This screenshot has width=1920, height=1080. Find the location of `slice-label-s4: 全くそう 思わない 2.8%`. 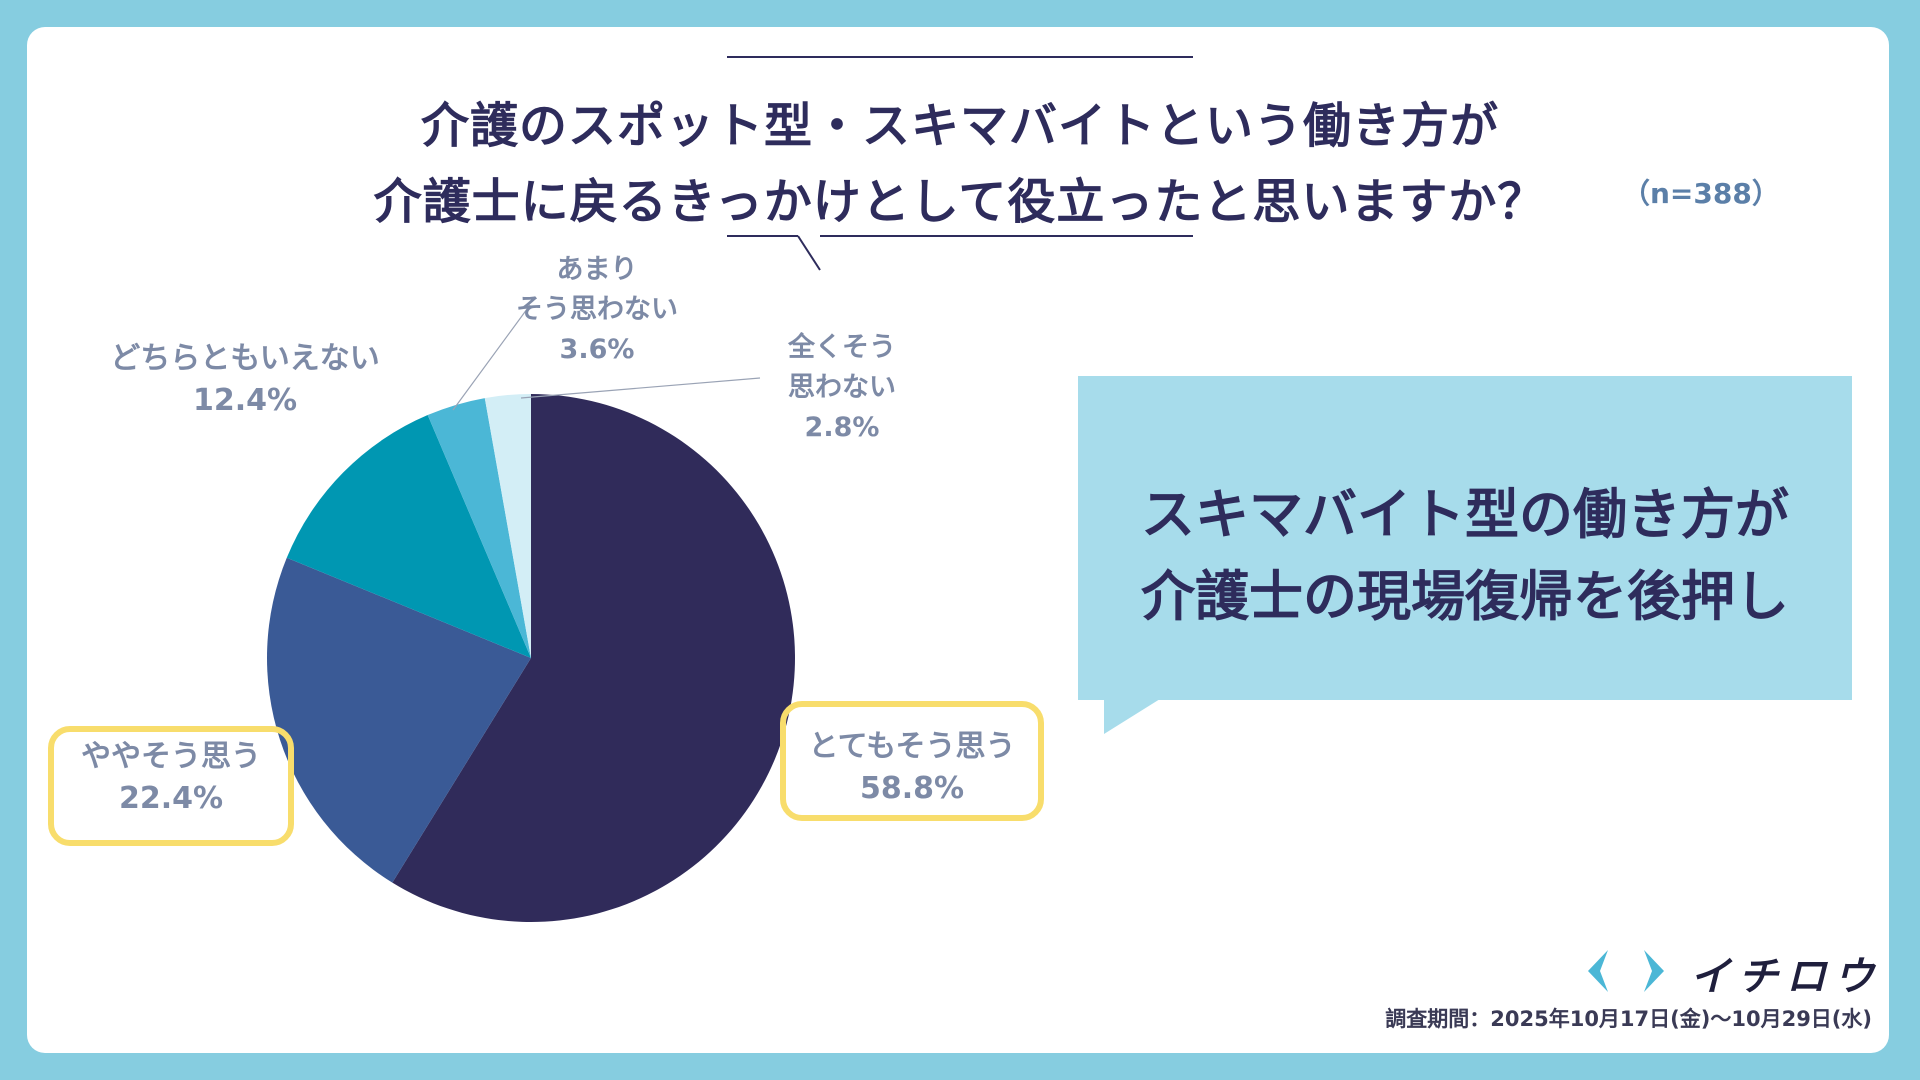

slice-label-s4: 全くそう 思わない 2.8% is located at coordinates (842, 388).